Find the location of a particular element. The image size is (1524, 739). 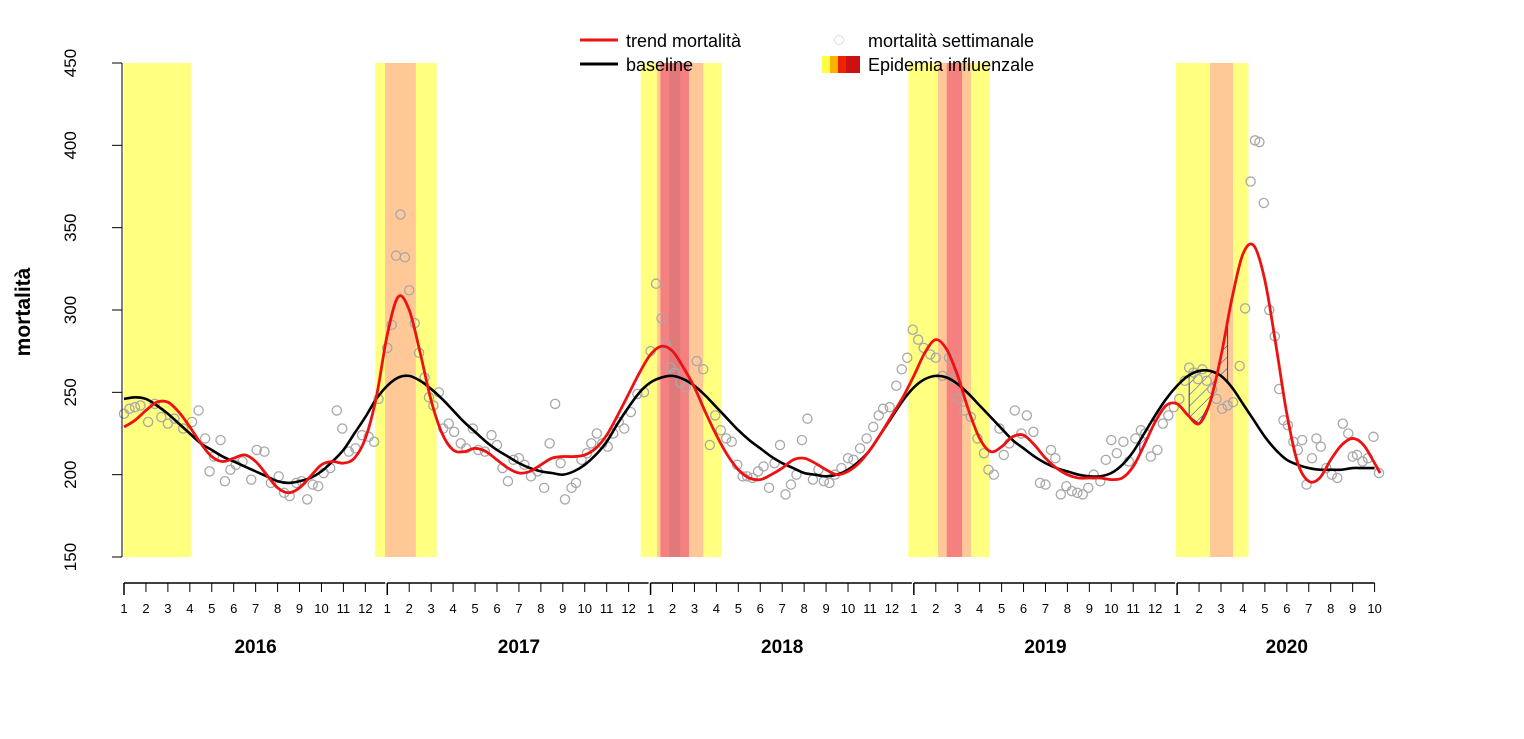

x-year-label: 2019 is located at coordinates (1045, 647).